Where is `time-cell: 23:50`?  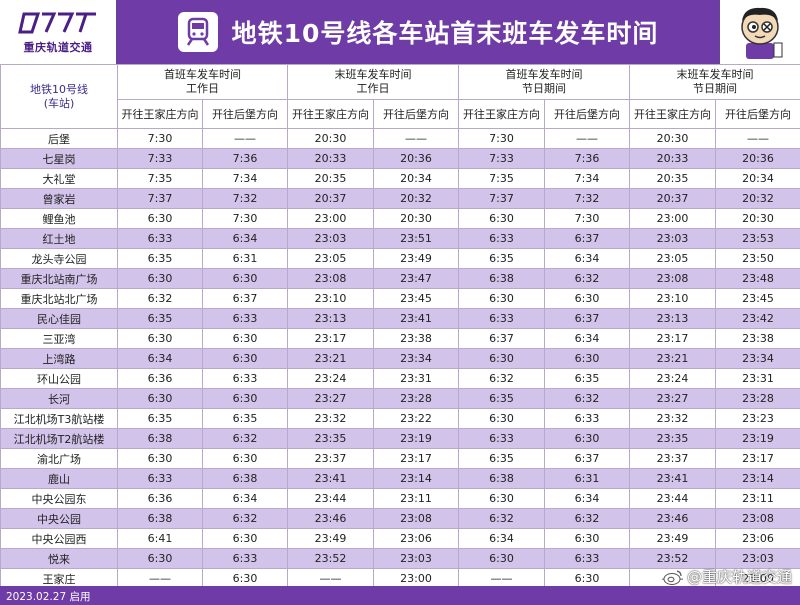
time-cell: 23:50 is located at coordinates (757, 258).